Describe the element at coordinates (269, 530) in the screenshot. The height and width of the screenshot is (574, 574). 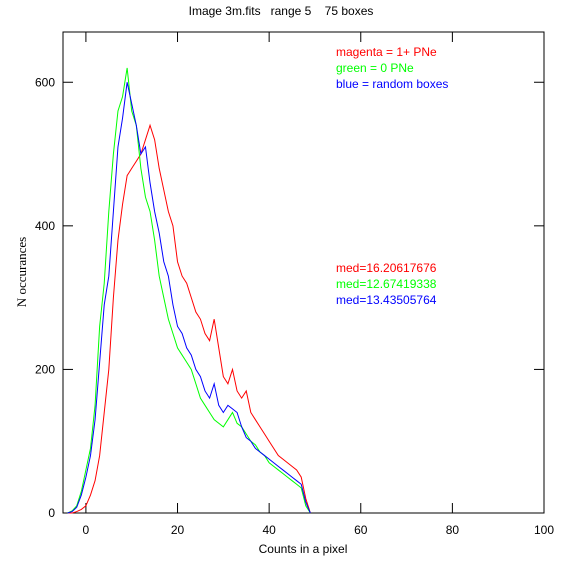
I see `x-tick-label: 40` at that location.